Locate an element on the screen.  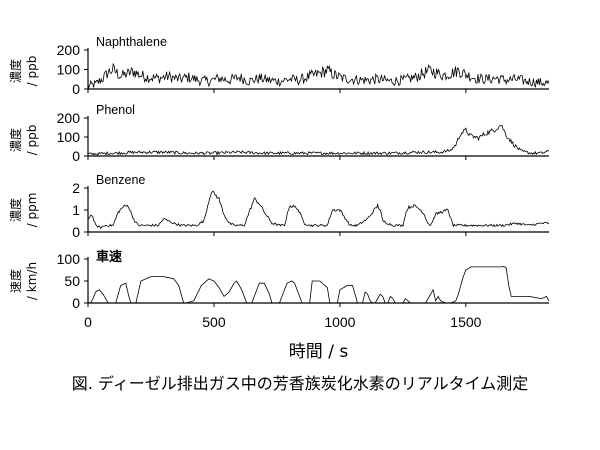
y-axis-label: 速度 / km/h is located at coordinates (23, 281).